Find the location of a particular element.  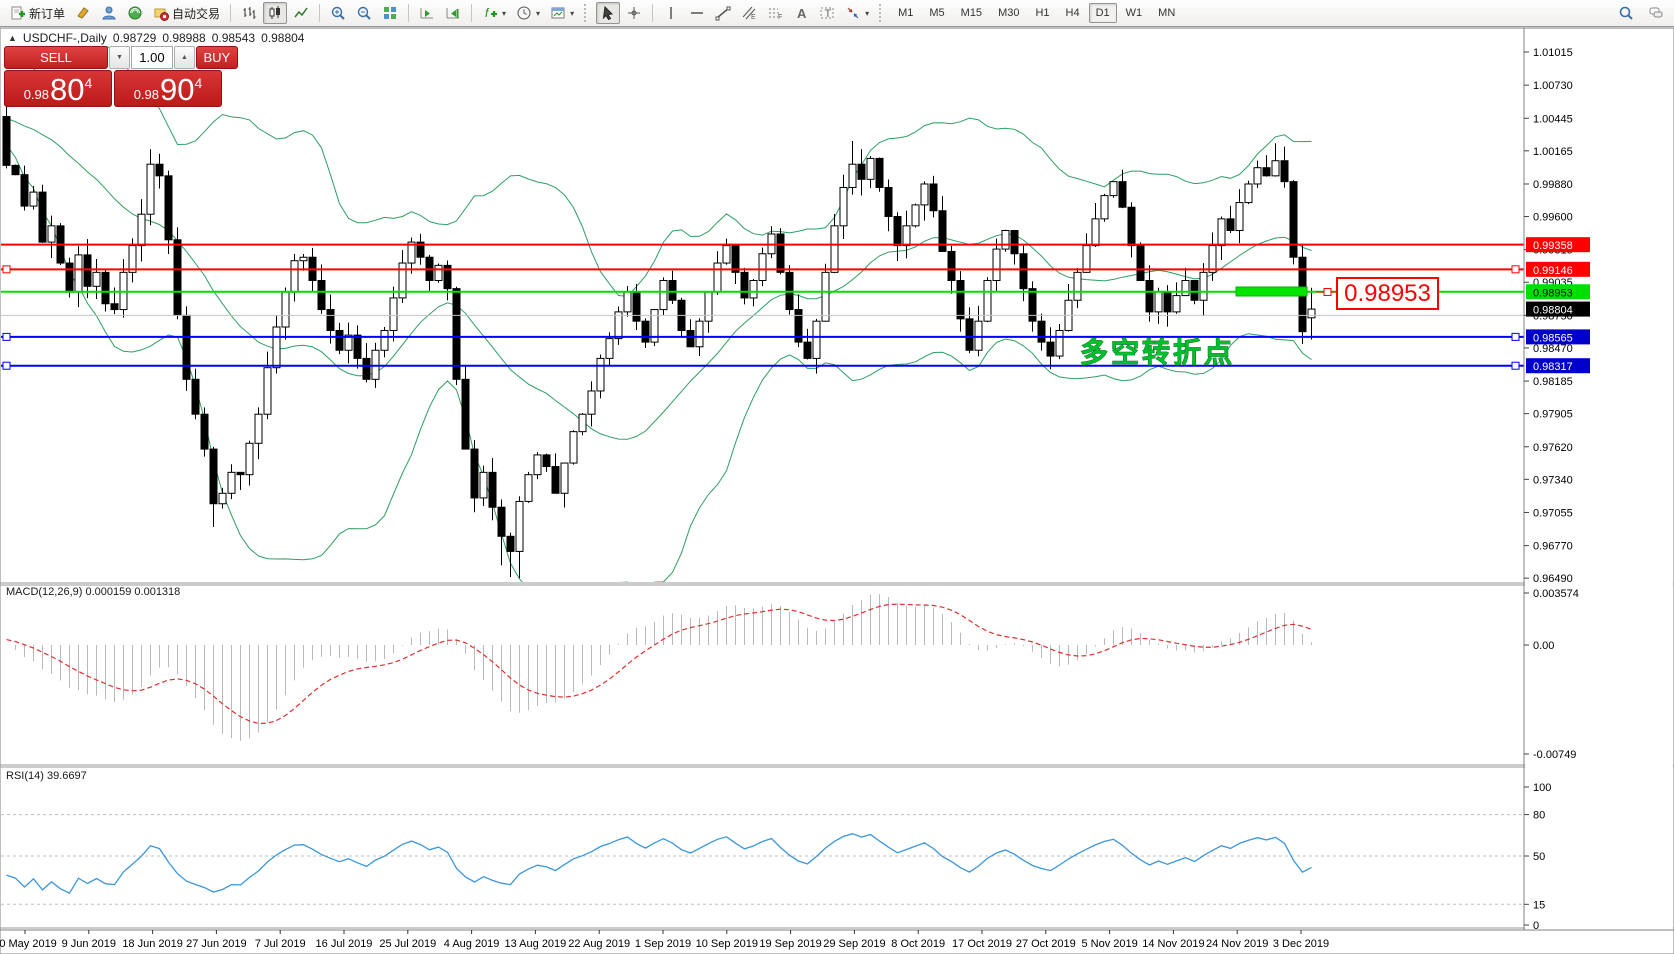

line-chart-button is located at coordinates (301, 13).